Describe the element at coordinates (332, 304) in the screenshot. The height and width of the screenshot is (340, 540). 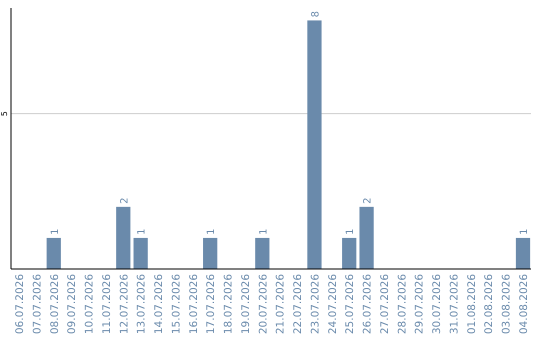
I see `x-tick-label: 24.07.2026` at that location.